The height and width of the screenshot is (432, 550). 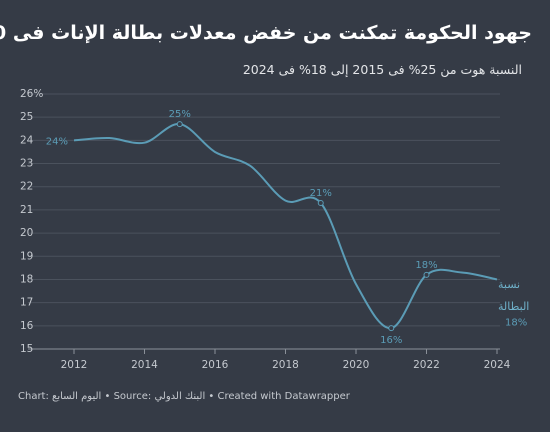 What do you see at coordinates (31, 94) in the screenshot?
I see `y-tick-label: 26%` at bounding box center [31, 94].